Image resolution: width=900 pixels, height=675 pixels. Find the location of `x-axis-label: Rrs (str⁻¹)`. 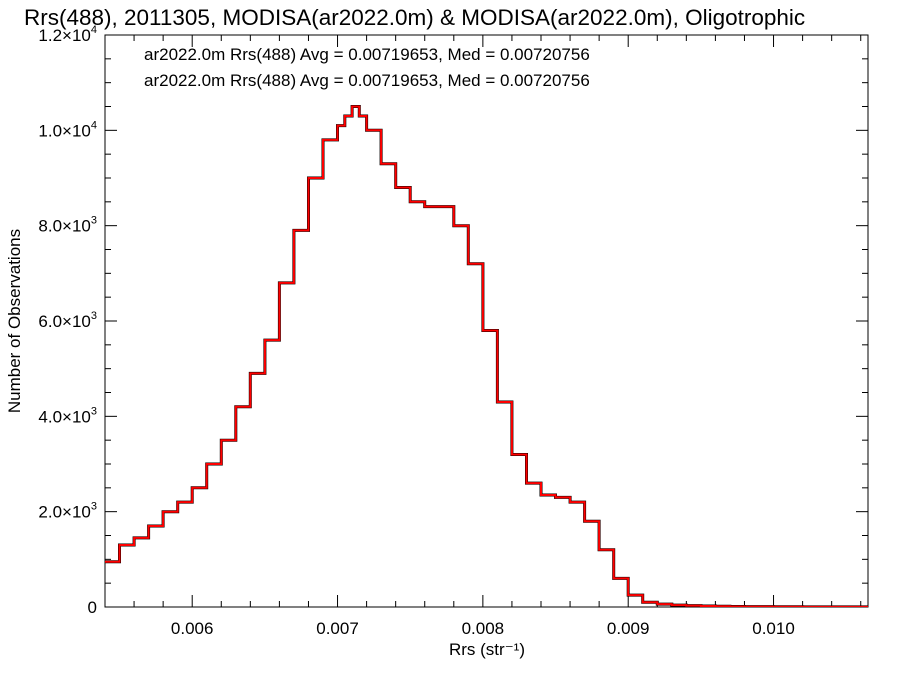

x-axis-label: Rrs (str⁻¹) is located at coordinates (487, 649).